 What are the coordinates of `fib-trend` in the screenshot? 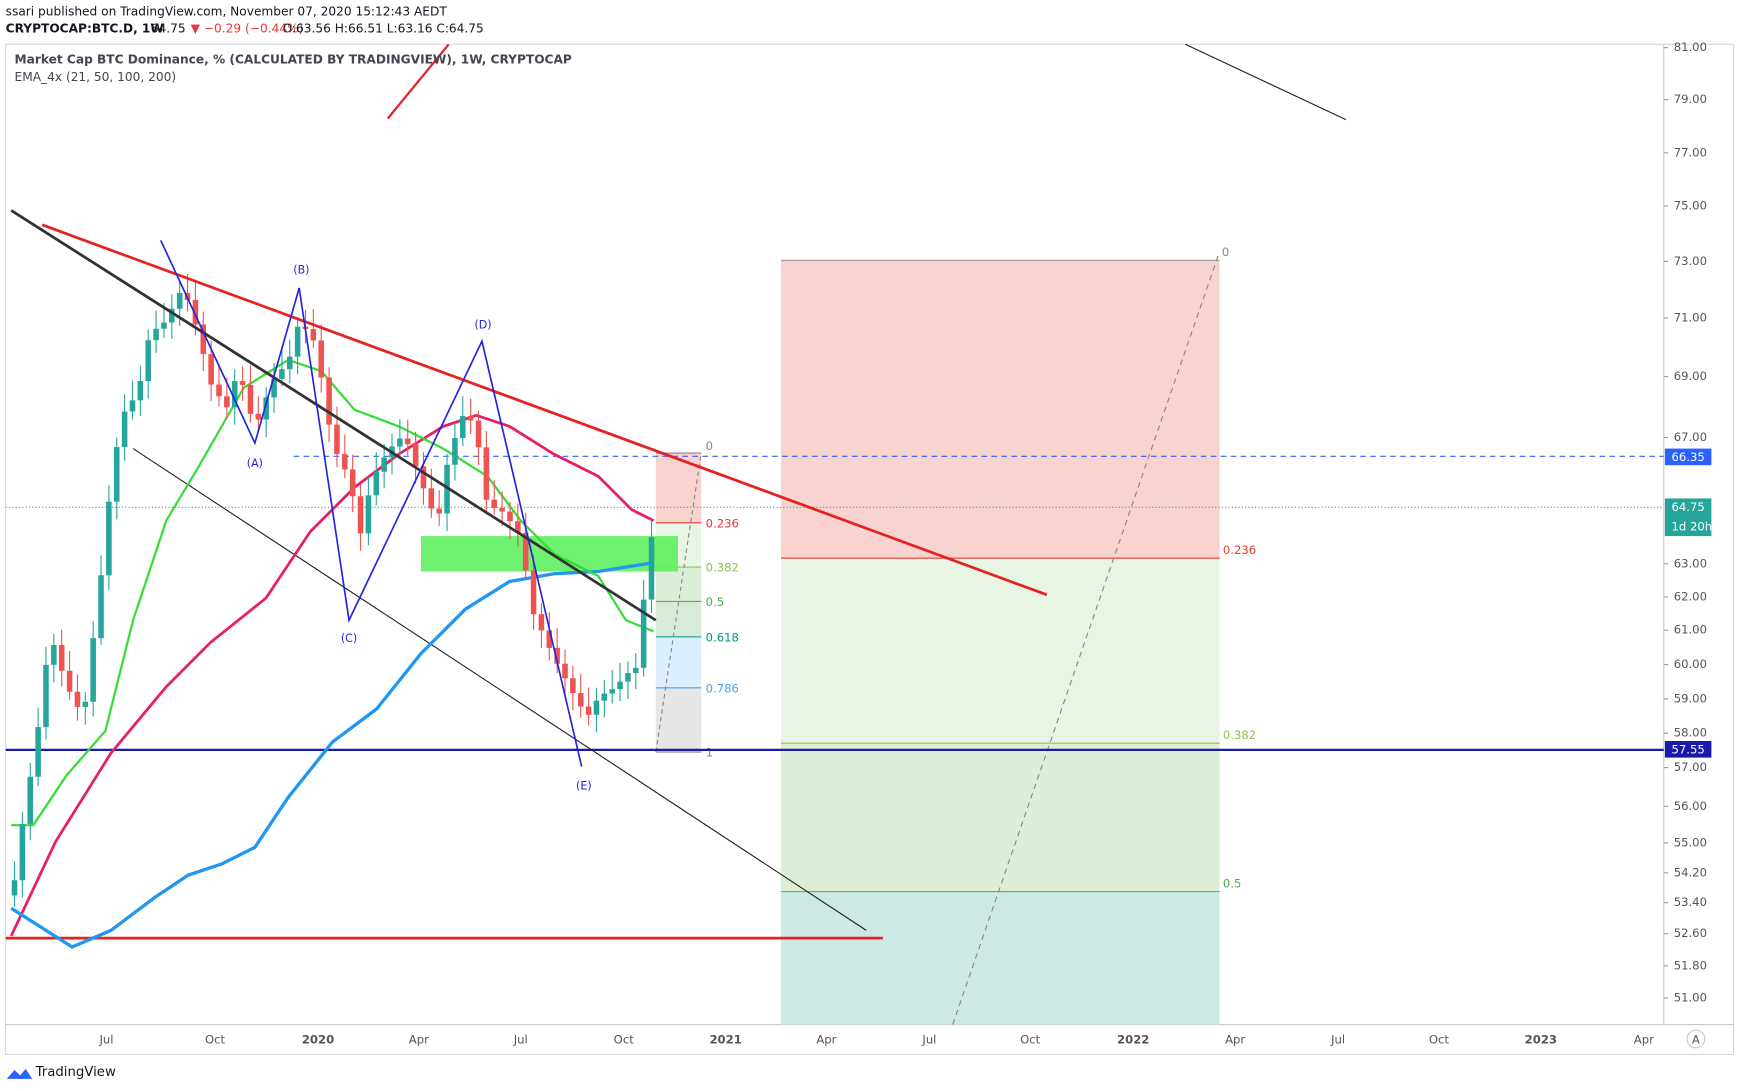 It's located at (678, 602).